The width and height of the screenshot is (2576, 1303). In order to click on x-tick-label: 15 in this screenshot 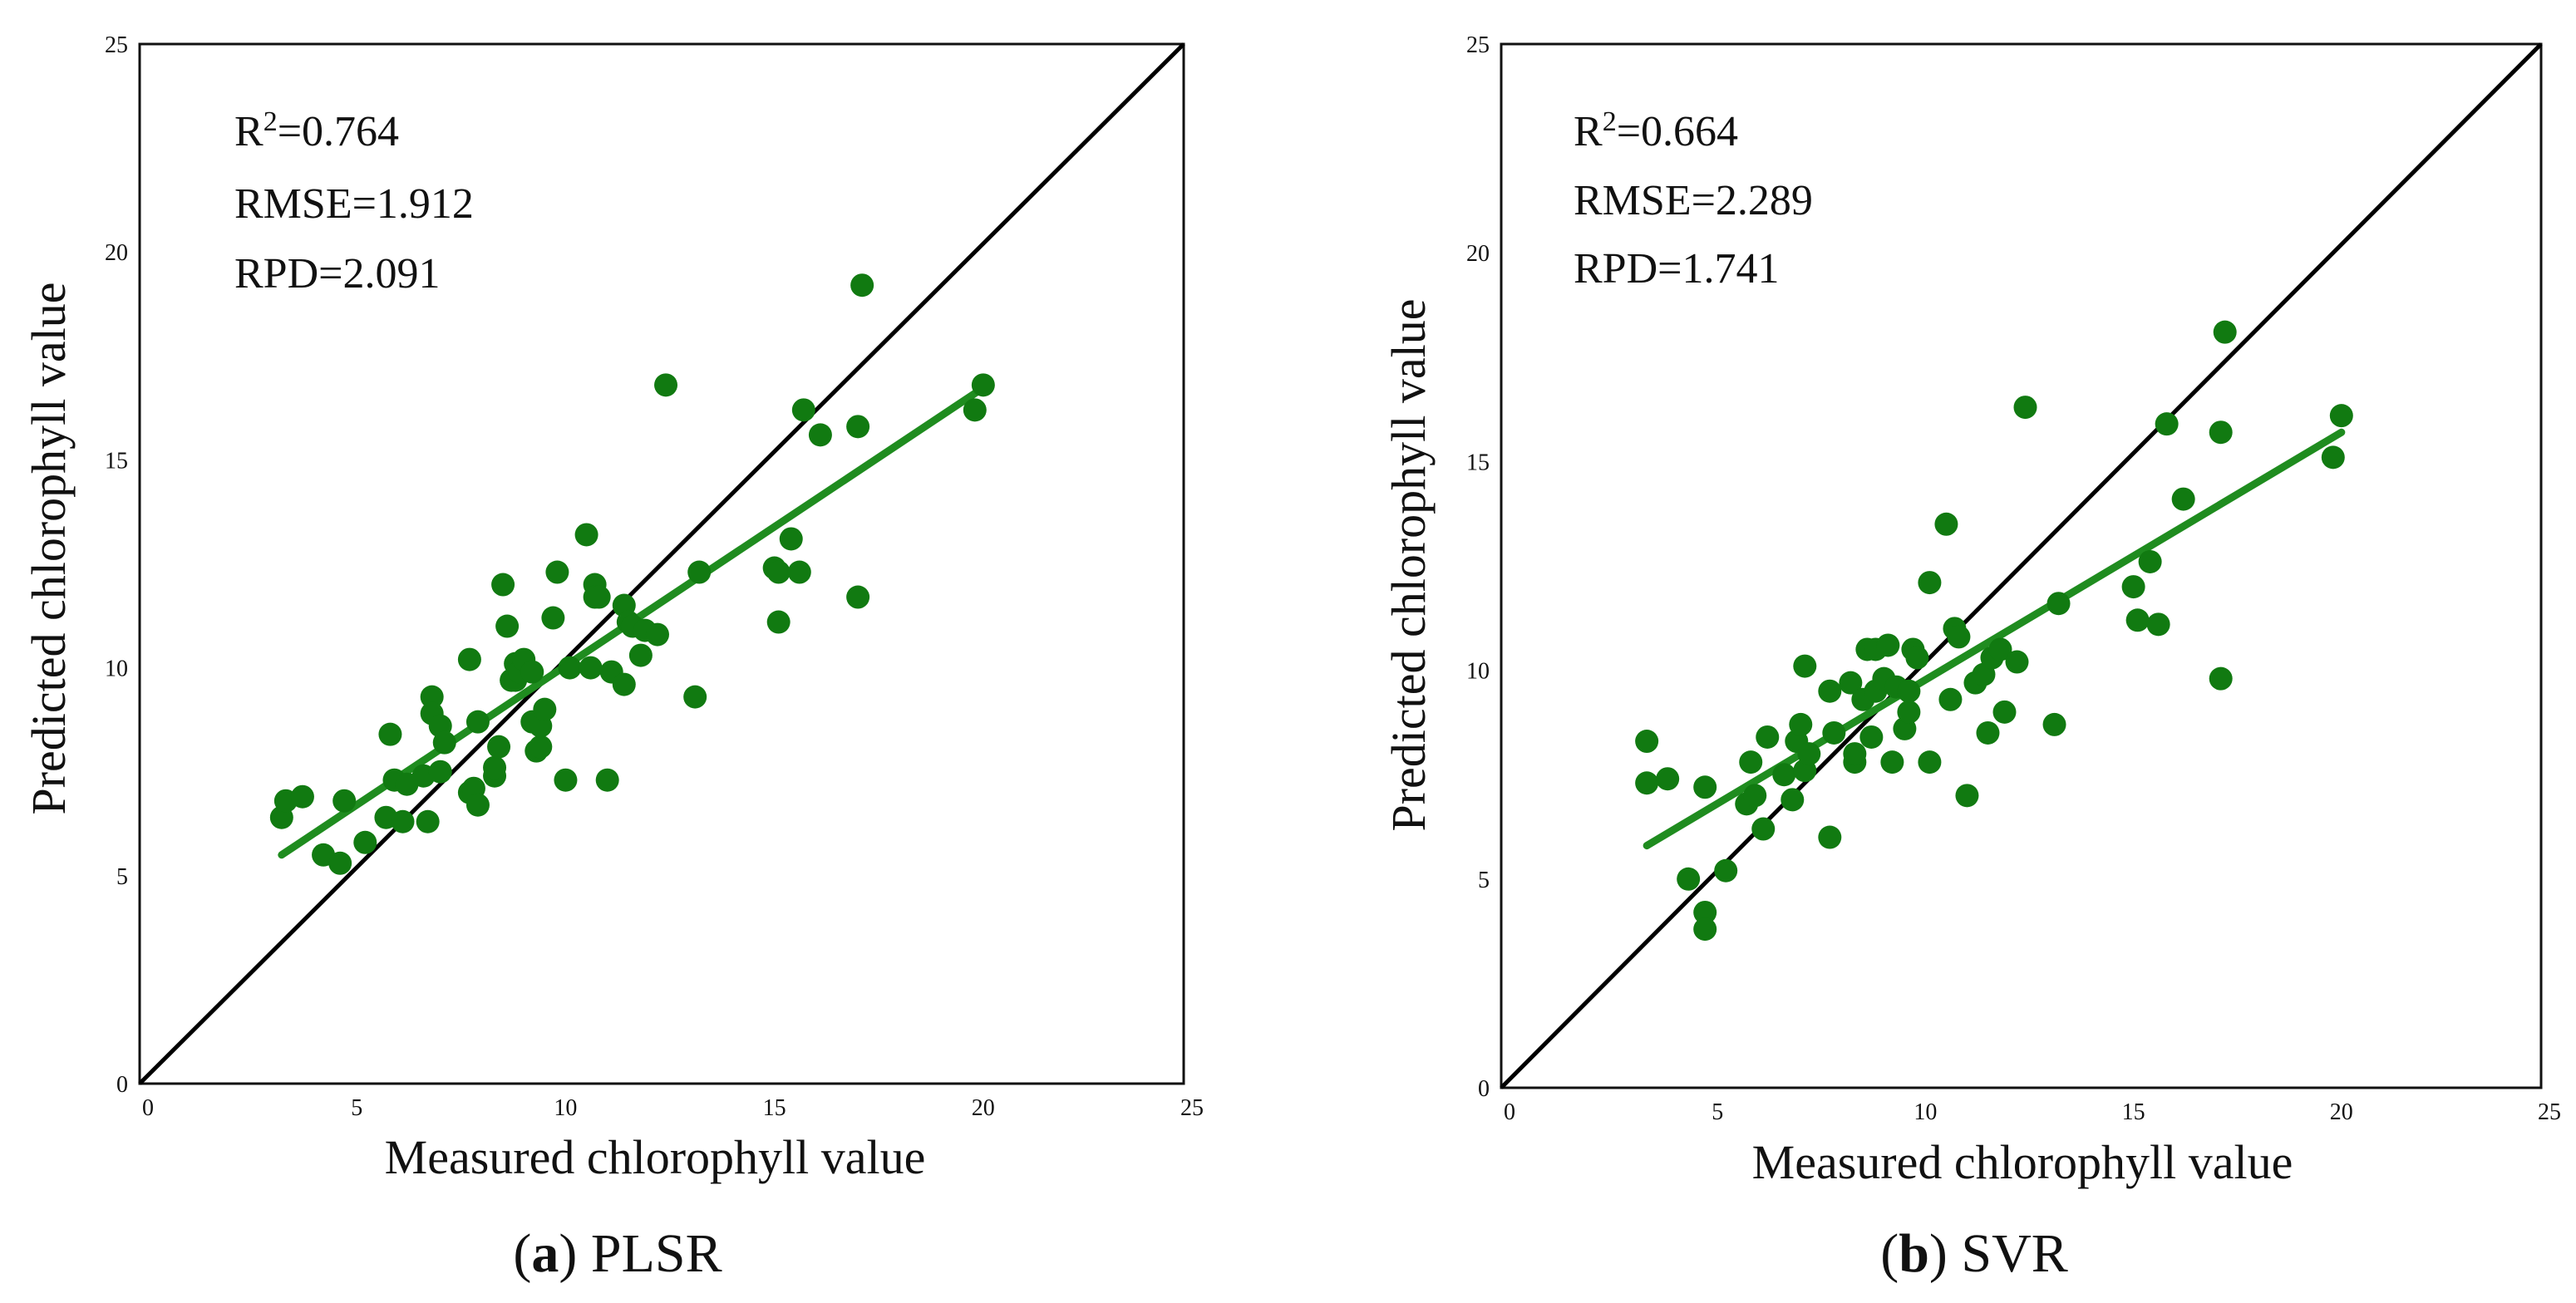, I will do `click(2133, 1112)`.